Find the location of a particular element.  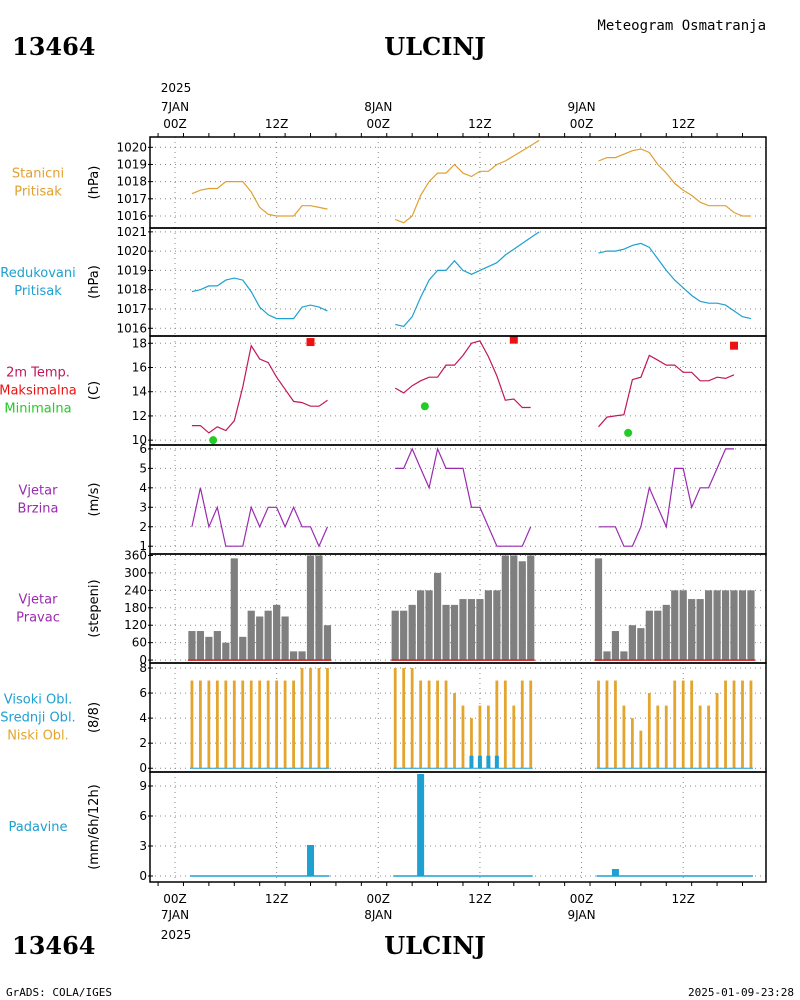

unit-label-precipitation: (mm/6h/12h) is located at coordinates (94, 827).